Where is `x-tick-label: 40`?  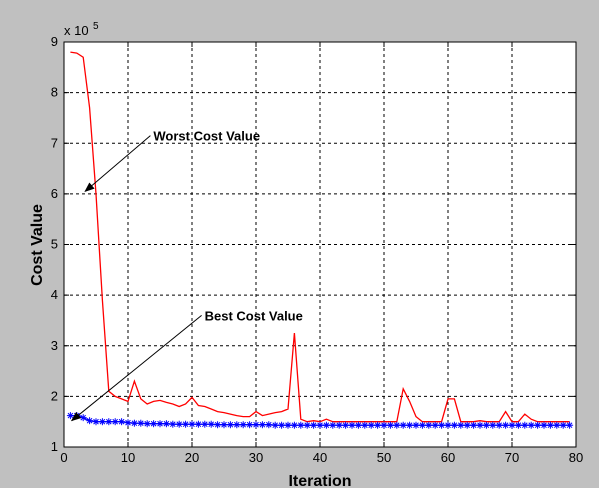
x-tick-label: 40 is located at coordinates (320, 457).